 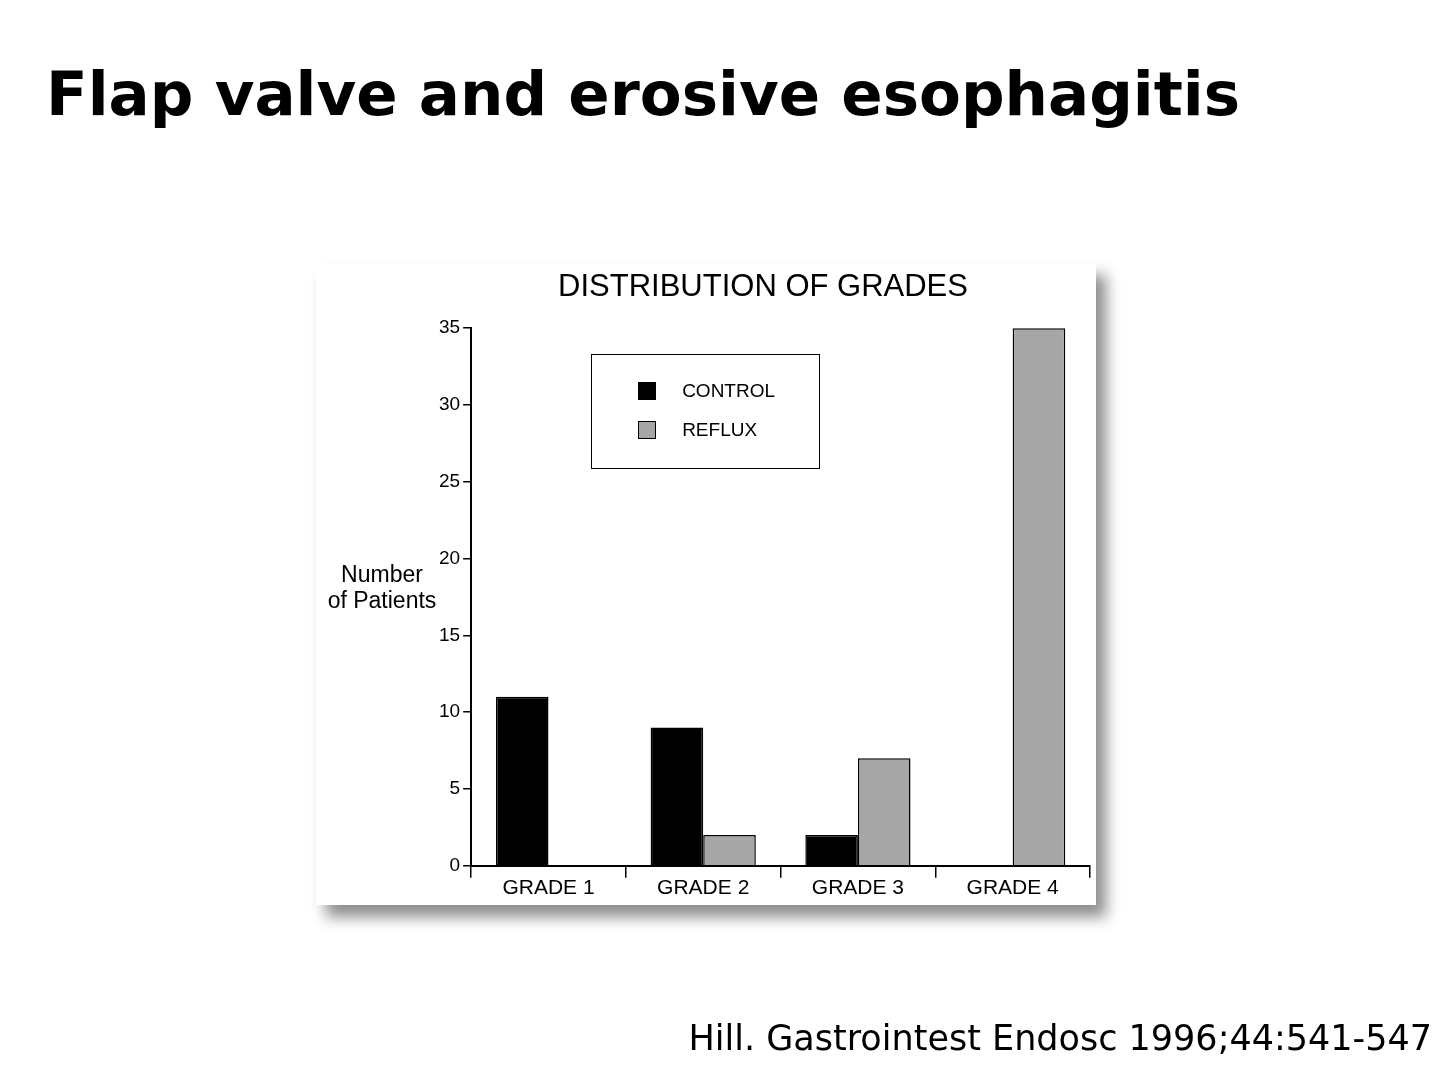 What do you see at coordinates (643, 93) in the screenshot?
I see `text: Flap valve and erosive esophagitis` at bounding box center [643, 93].